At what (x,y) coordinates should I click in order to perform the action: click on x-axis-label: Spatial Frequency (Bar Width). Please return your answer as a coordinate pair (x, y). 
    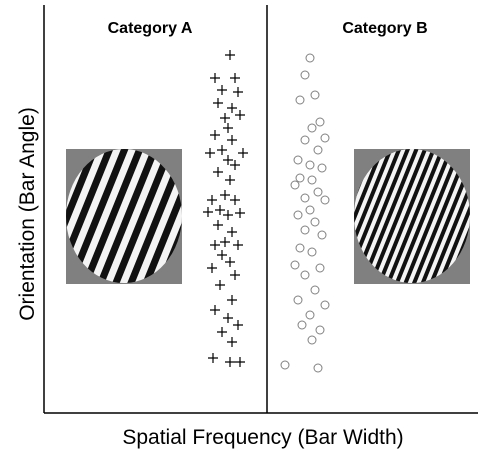
    Looking at the image, I should click on (262, 437).